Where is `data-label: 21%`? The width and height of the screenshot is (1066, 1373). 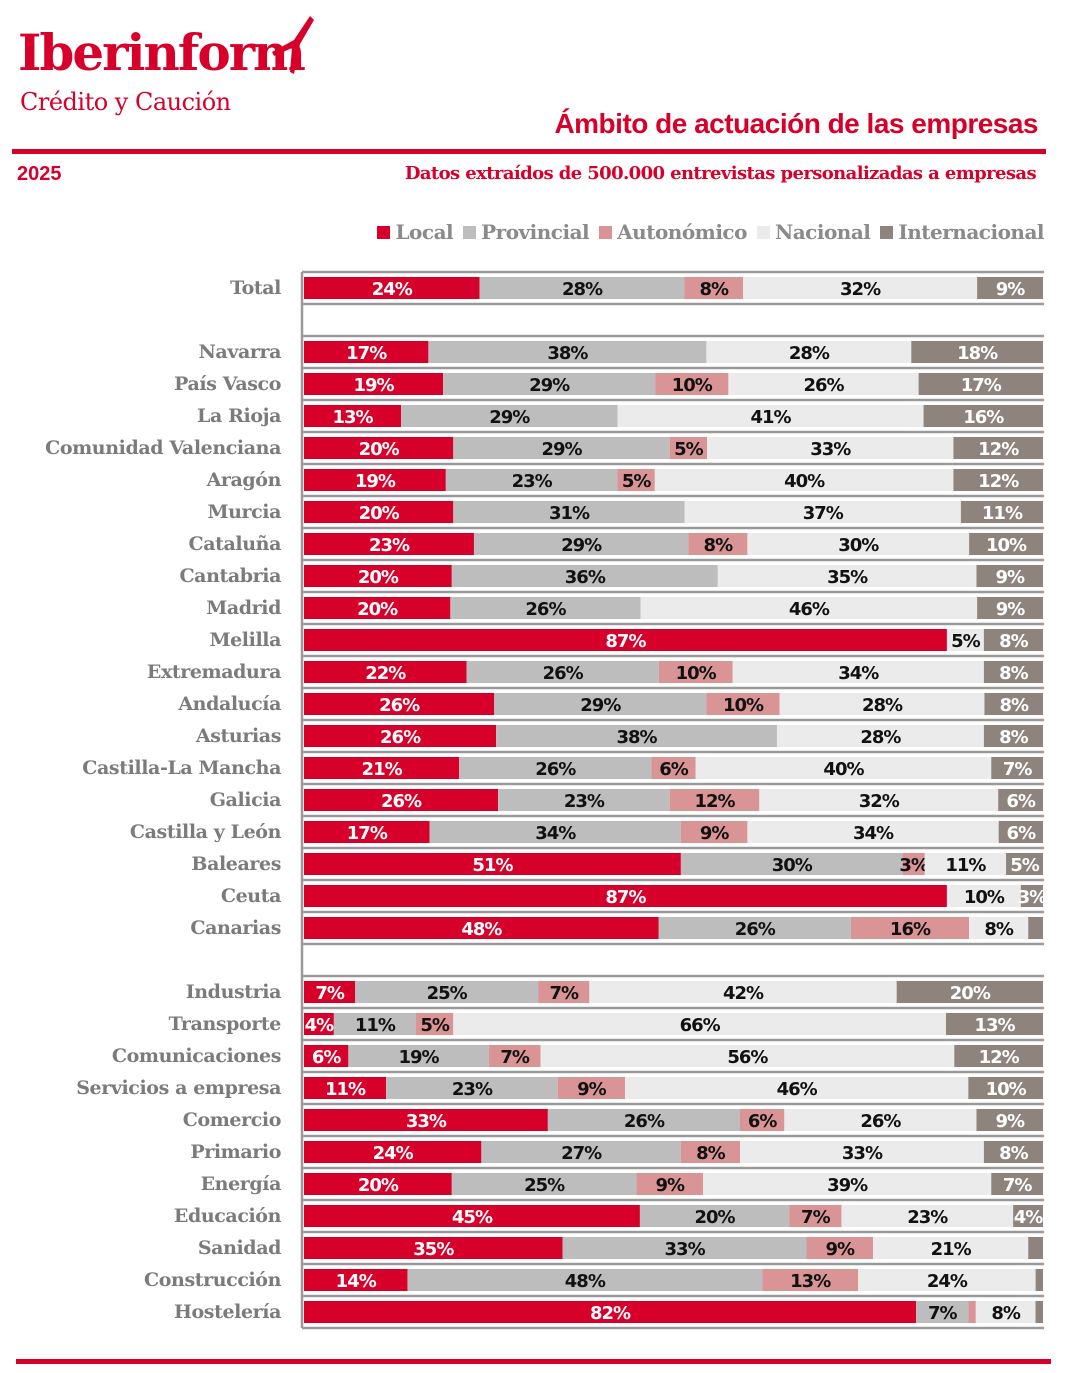
data-label: 21% is located at coordinates (951, 1249).